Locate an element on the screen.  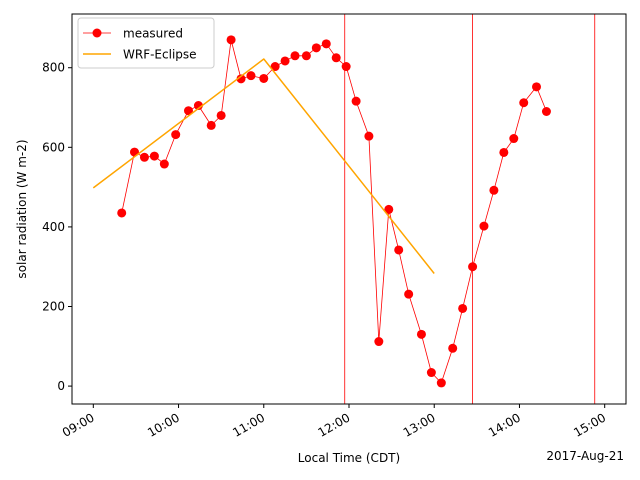
date-label: 2017-Aug-21 is located at coordinates (585, 456).